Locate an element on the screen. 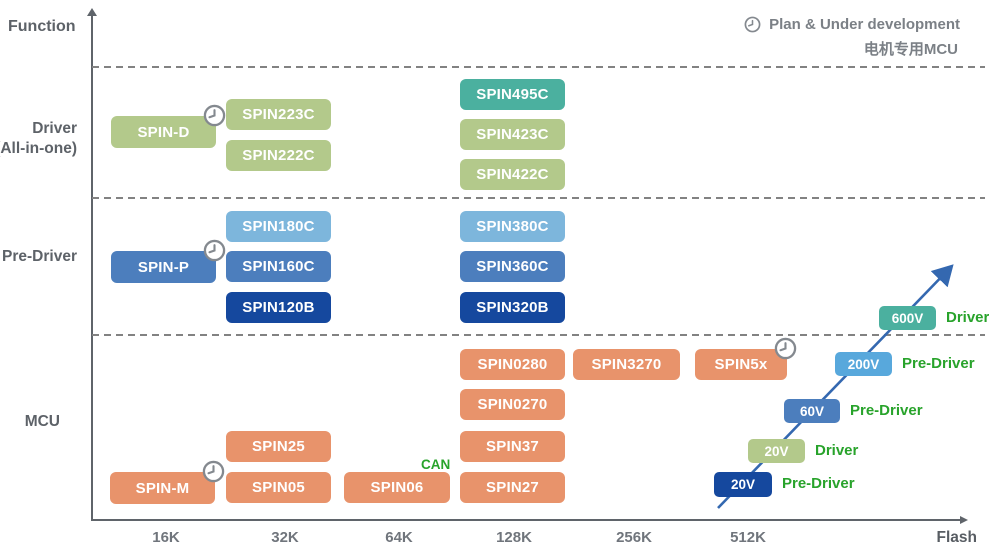  y-axis-title: Function is located at coordinates (42, 26).